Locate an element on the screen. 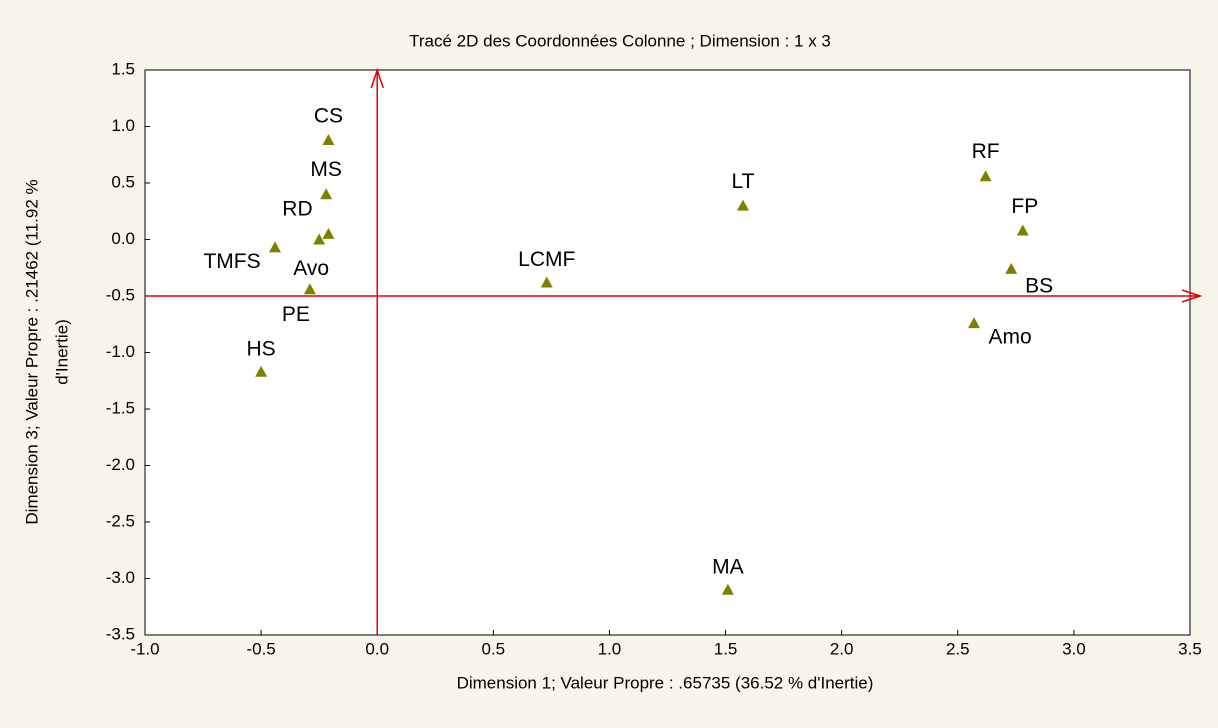 The height and width of the screenshot is (728, 1218). x-tick-label: 1.5 is located at coordinates (726, 648).